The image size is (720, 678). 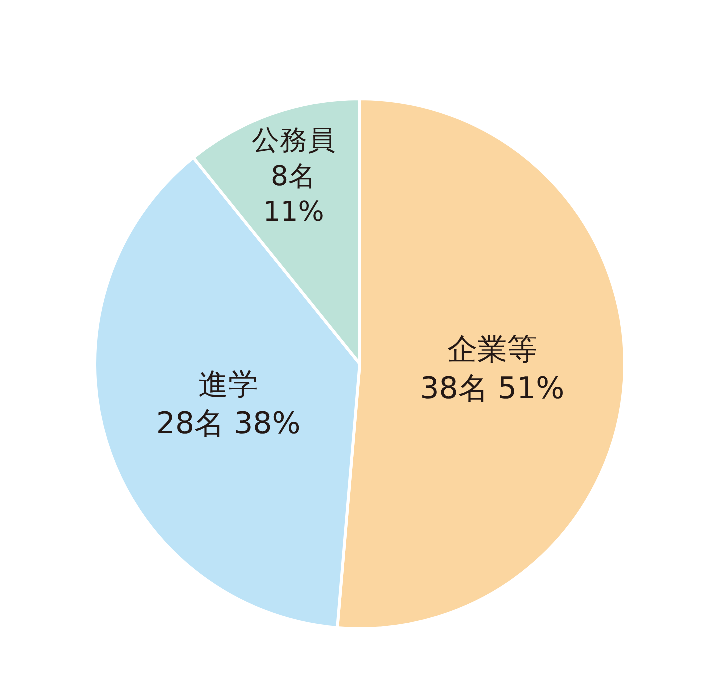 What do you see at coordinates (492, 350) in the screenshot?
I see `slice-label: 企業等` at bounding box center [492, 350].